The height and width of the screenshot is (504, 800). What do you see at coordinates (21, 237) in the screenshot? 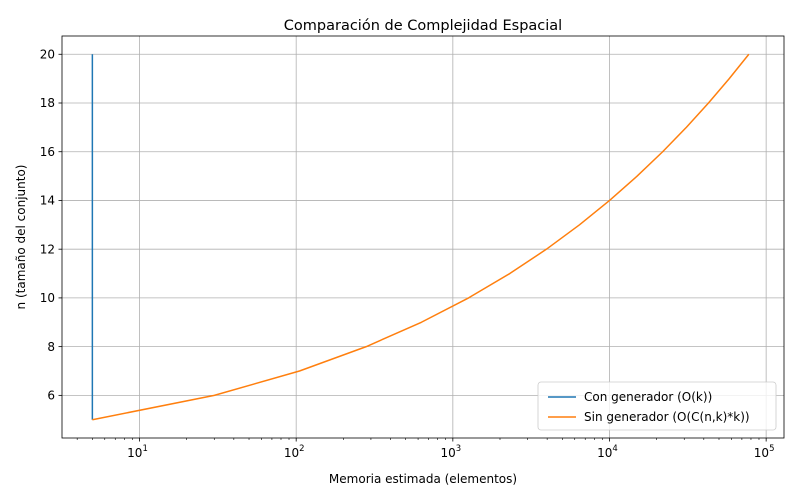
I see `y-axis-label: n (tamaño del conjunto)` at bounding box center [21, 237].